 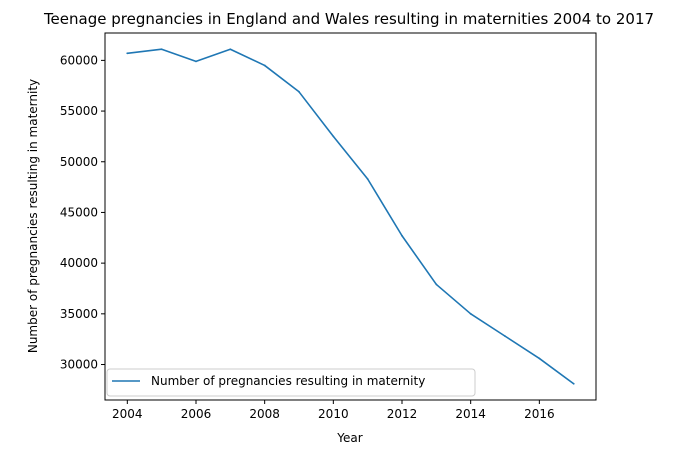 I want to click on x-tick-label: 2014, so click(x=470, y=414).